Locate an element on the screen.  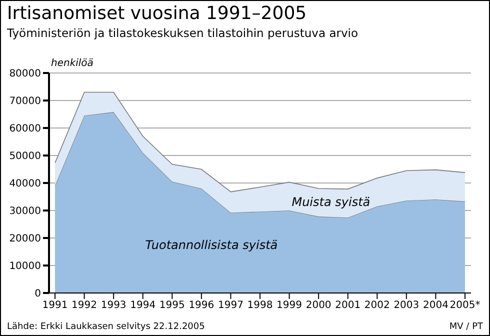
text: MV / PT is located at coordinates (466, 327).